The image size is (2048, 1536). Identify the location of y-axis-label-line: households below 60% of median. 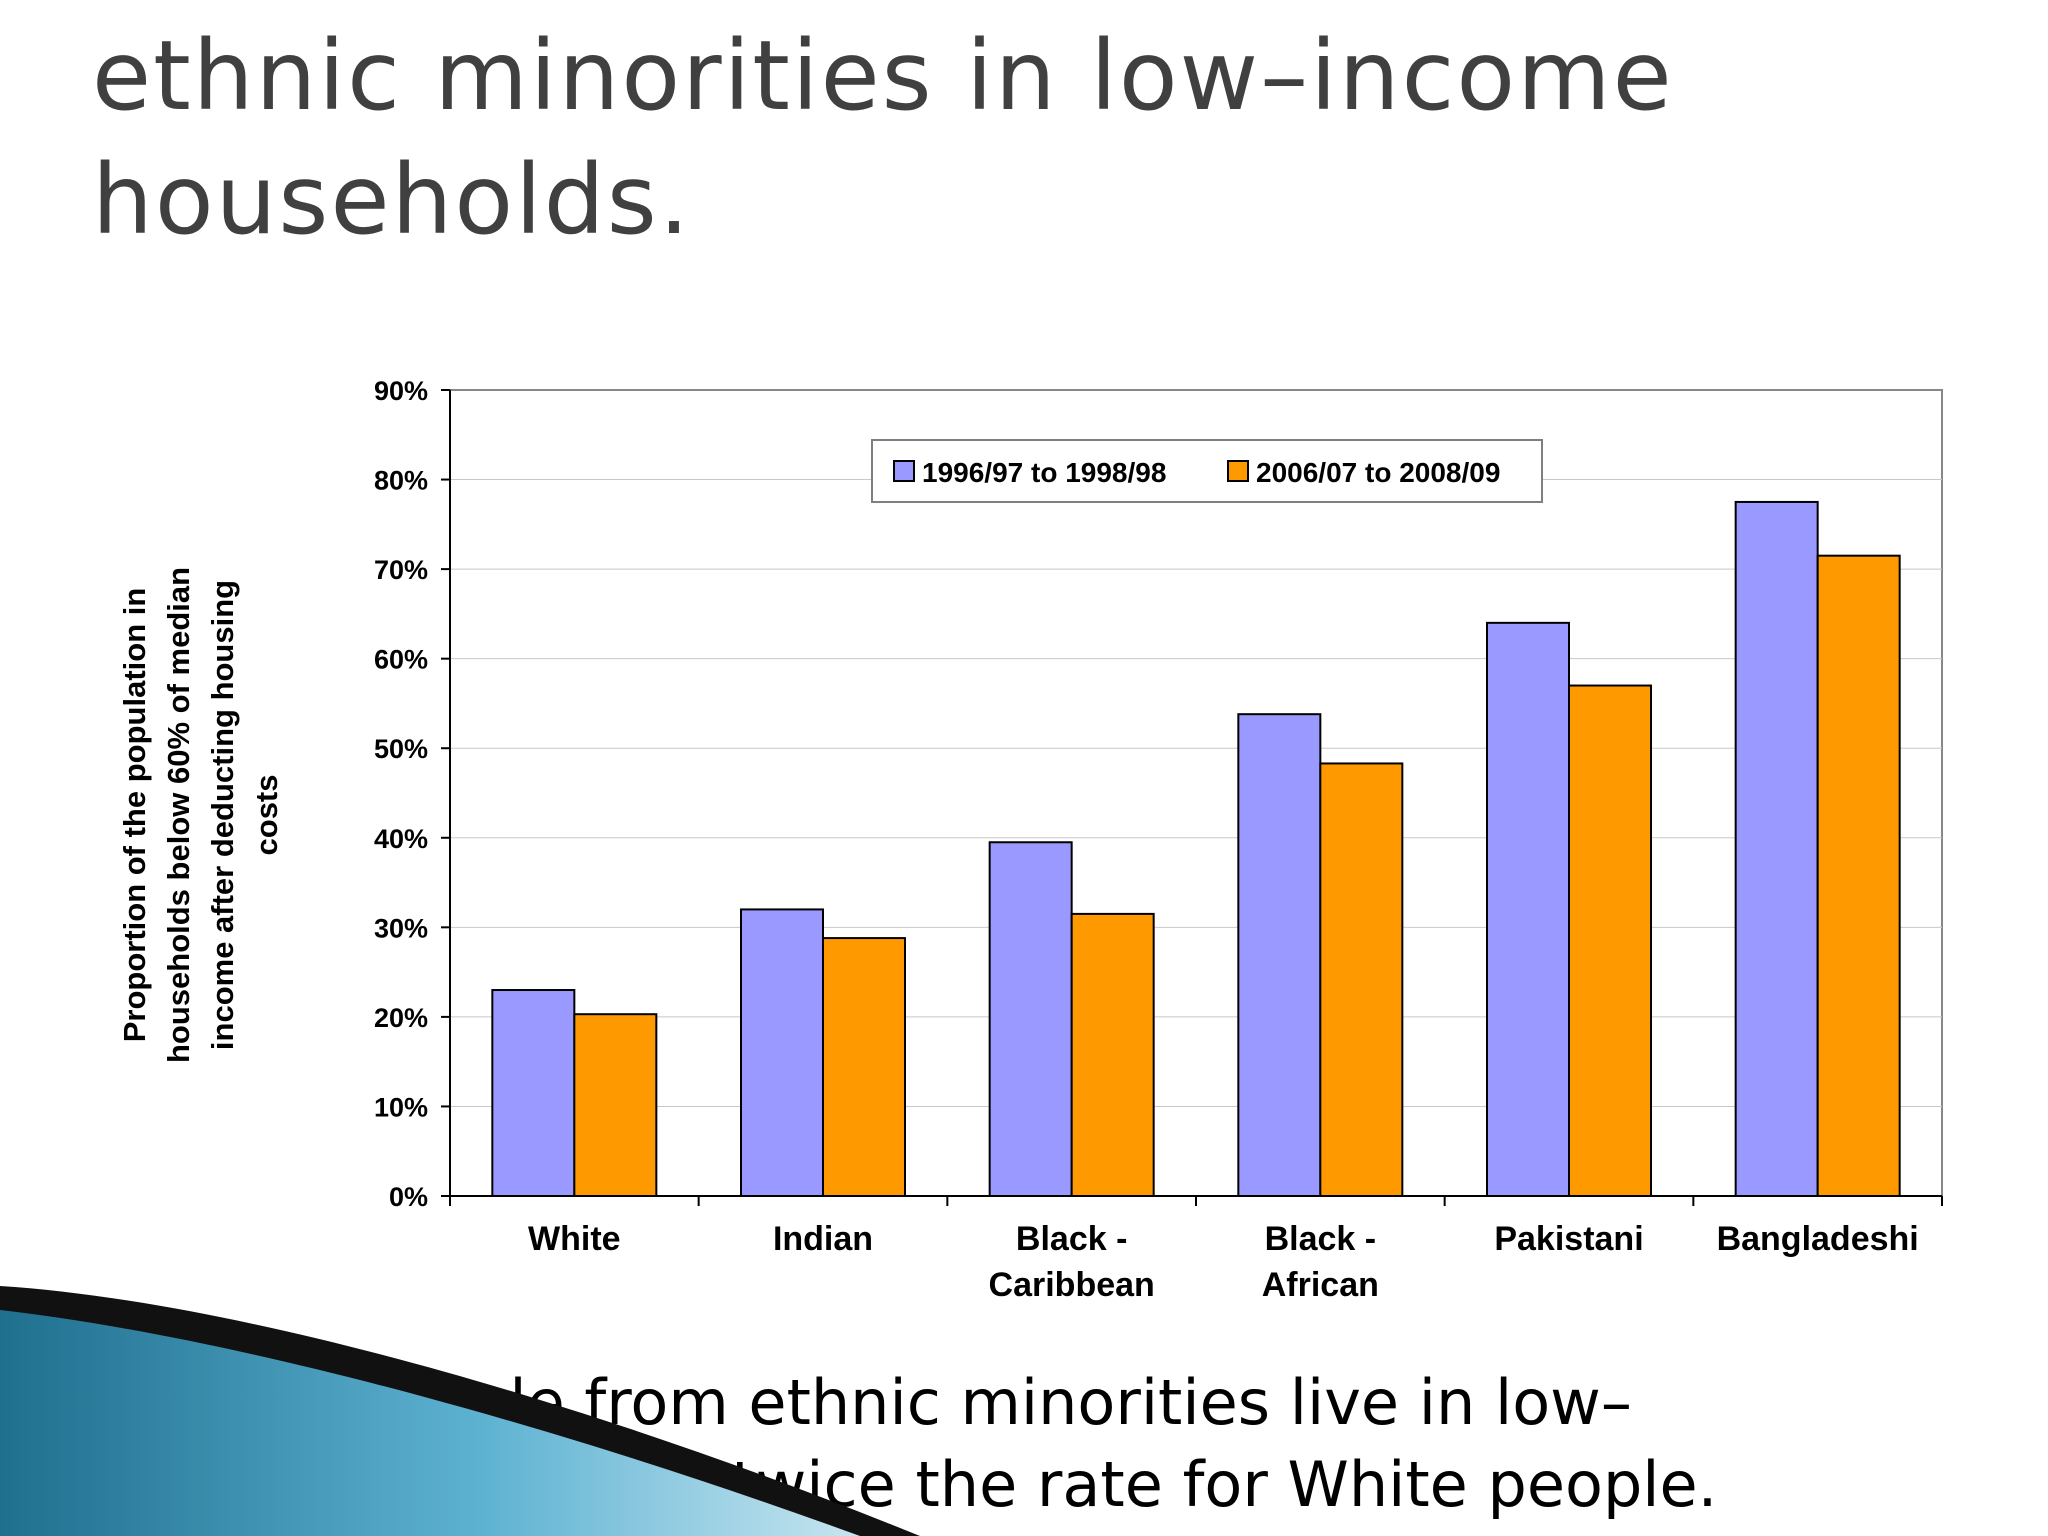
(178, 815).